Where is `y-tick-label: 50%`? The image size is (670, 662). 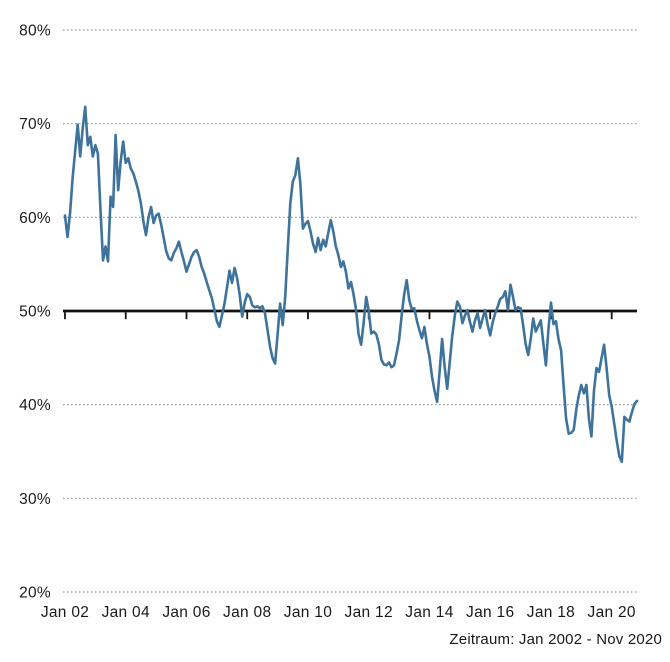
y-tick-label: 50% is located at coordinates (35, 312).